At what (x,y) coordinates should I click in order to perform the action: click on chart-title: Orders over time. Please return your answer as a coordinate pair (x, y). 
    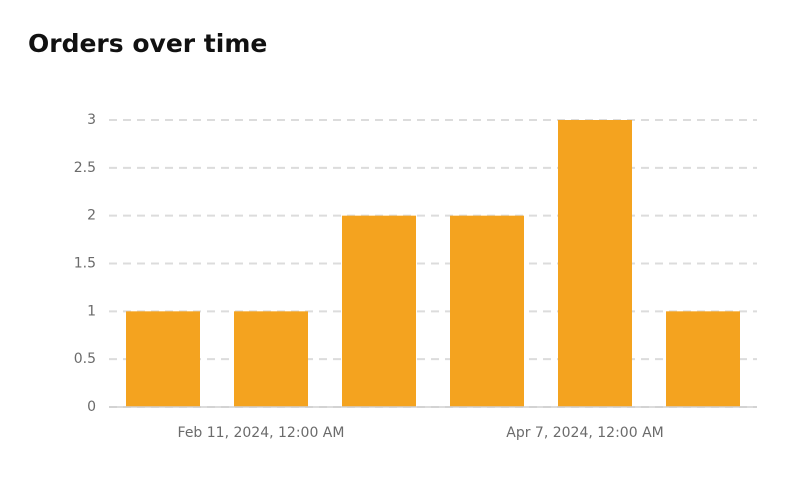
    Looking at the image, I should click on (147, 43).